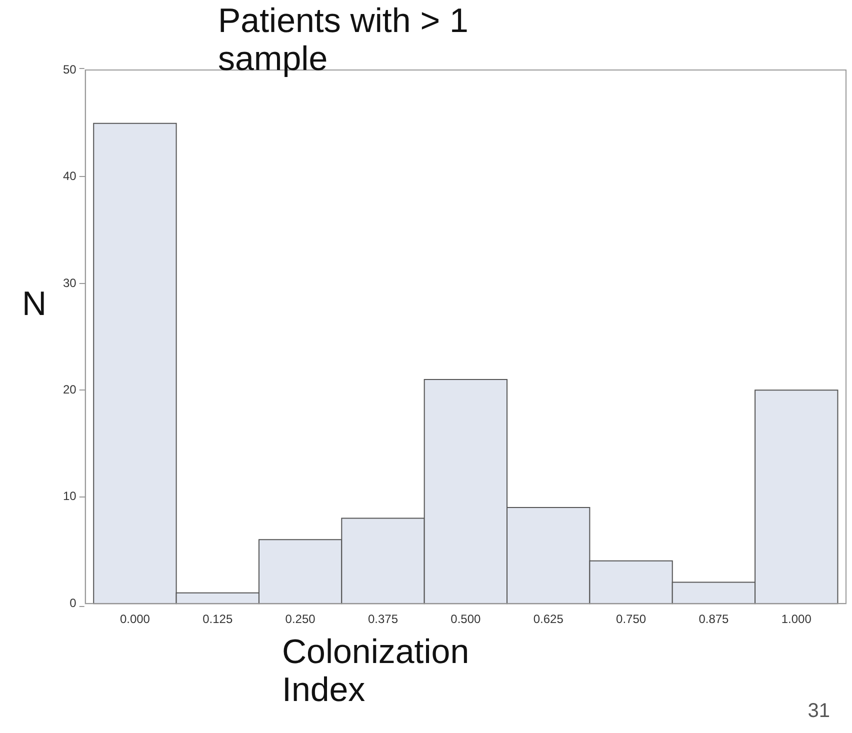 Image resolution: width=852 pixels, height=733 pixels. I want to click on text: 31, so click(819, 711).